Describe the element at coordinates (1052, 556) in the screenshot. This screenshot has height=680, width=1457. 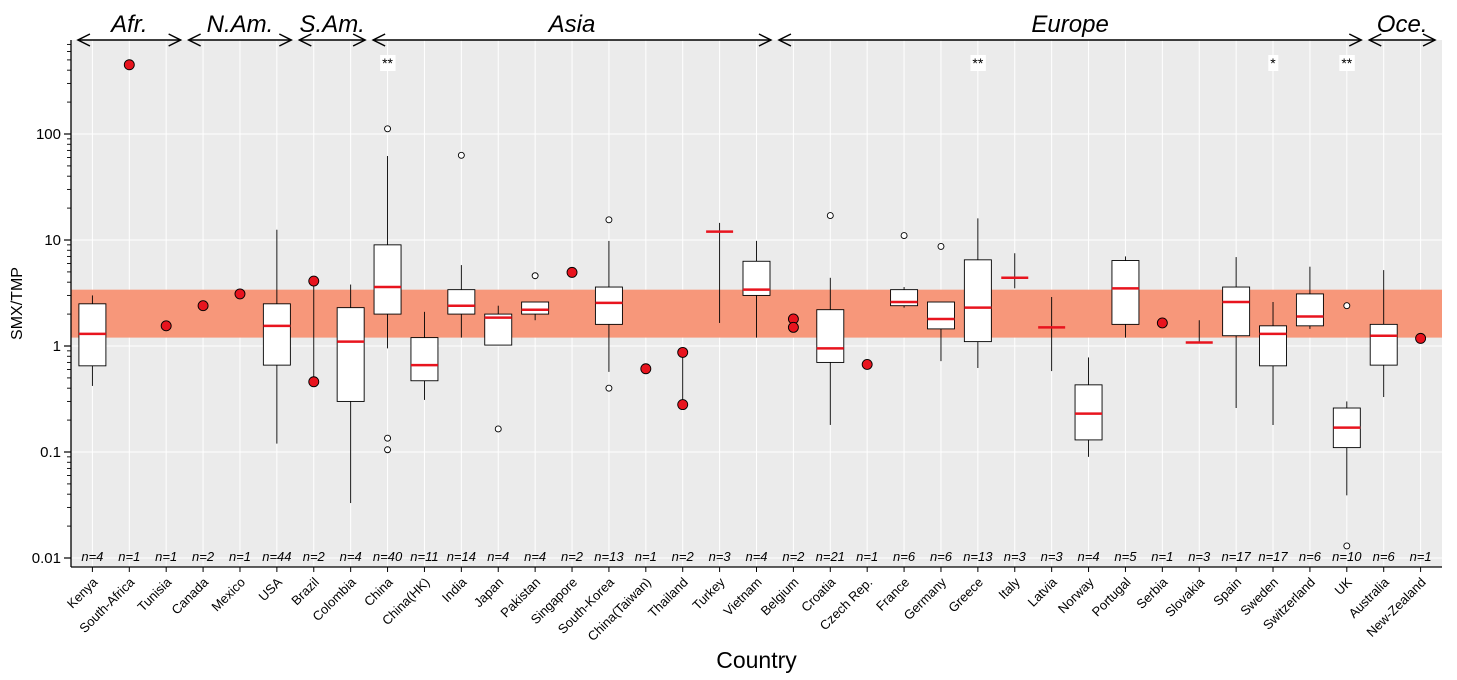
I see `n-label: n=3` at that location.